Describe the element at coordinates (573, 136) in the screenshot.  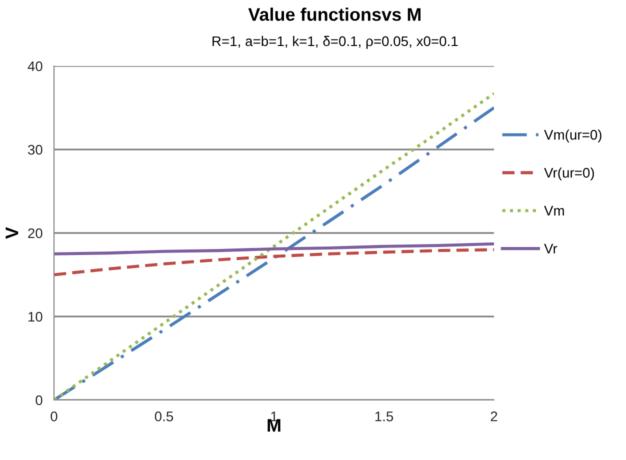
I see `legend-label: Vm(ur=0)` at that location.